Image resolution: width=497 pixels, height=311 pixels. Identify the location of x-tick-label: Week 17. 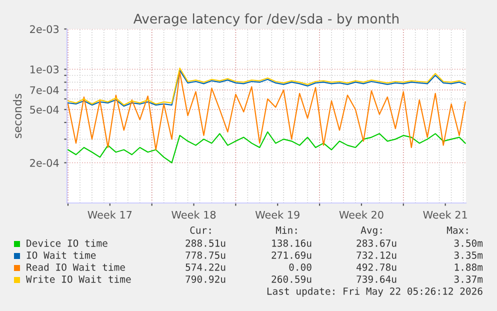
(110, 214).